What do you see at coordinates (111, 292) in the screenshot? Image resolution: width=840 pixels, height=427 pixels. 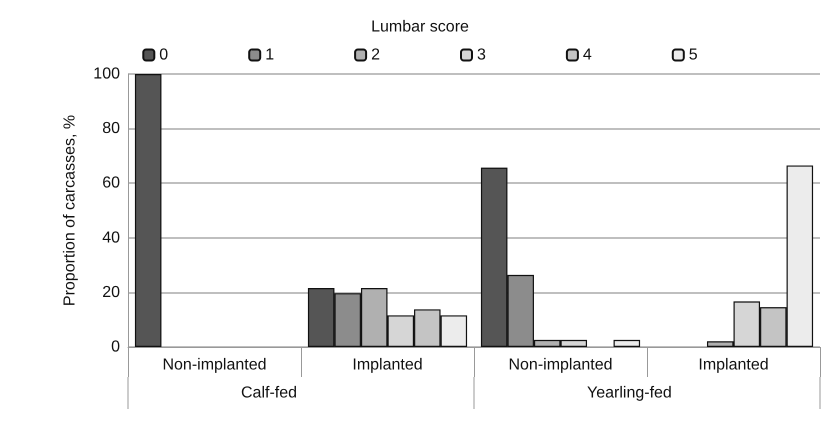 I see `y-tick-label: 20` at bounding box center [111, 292].